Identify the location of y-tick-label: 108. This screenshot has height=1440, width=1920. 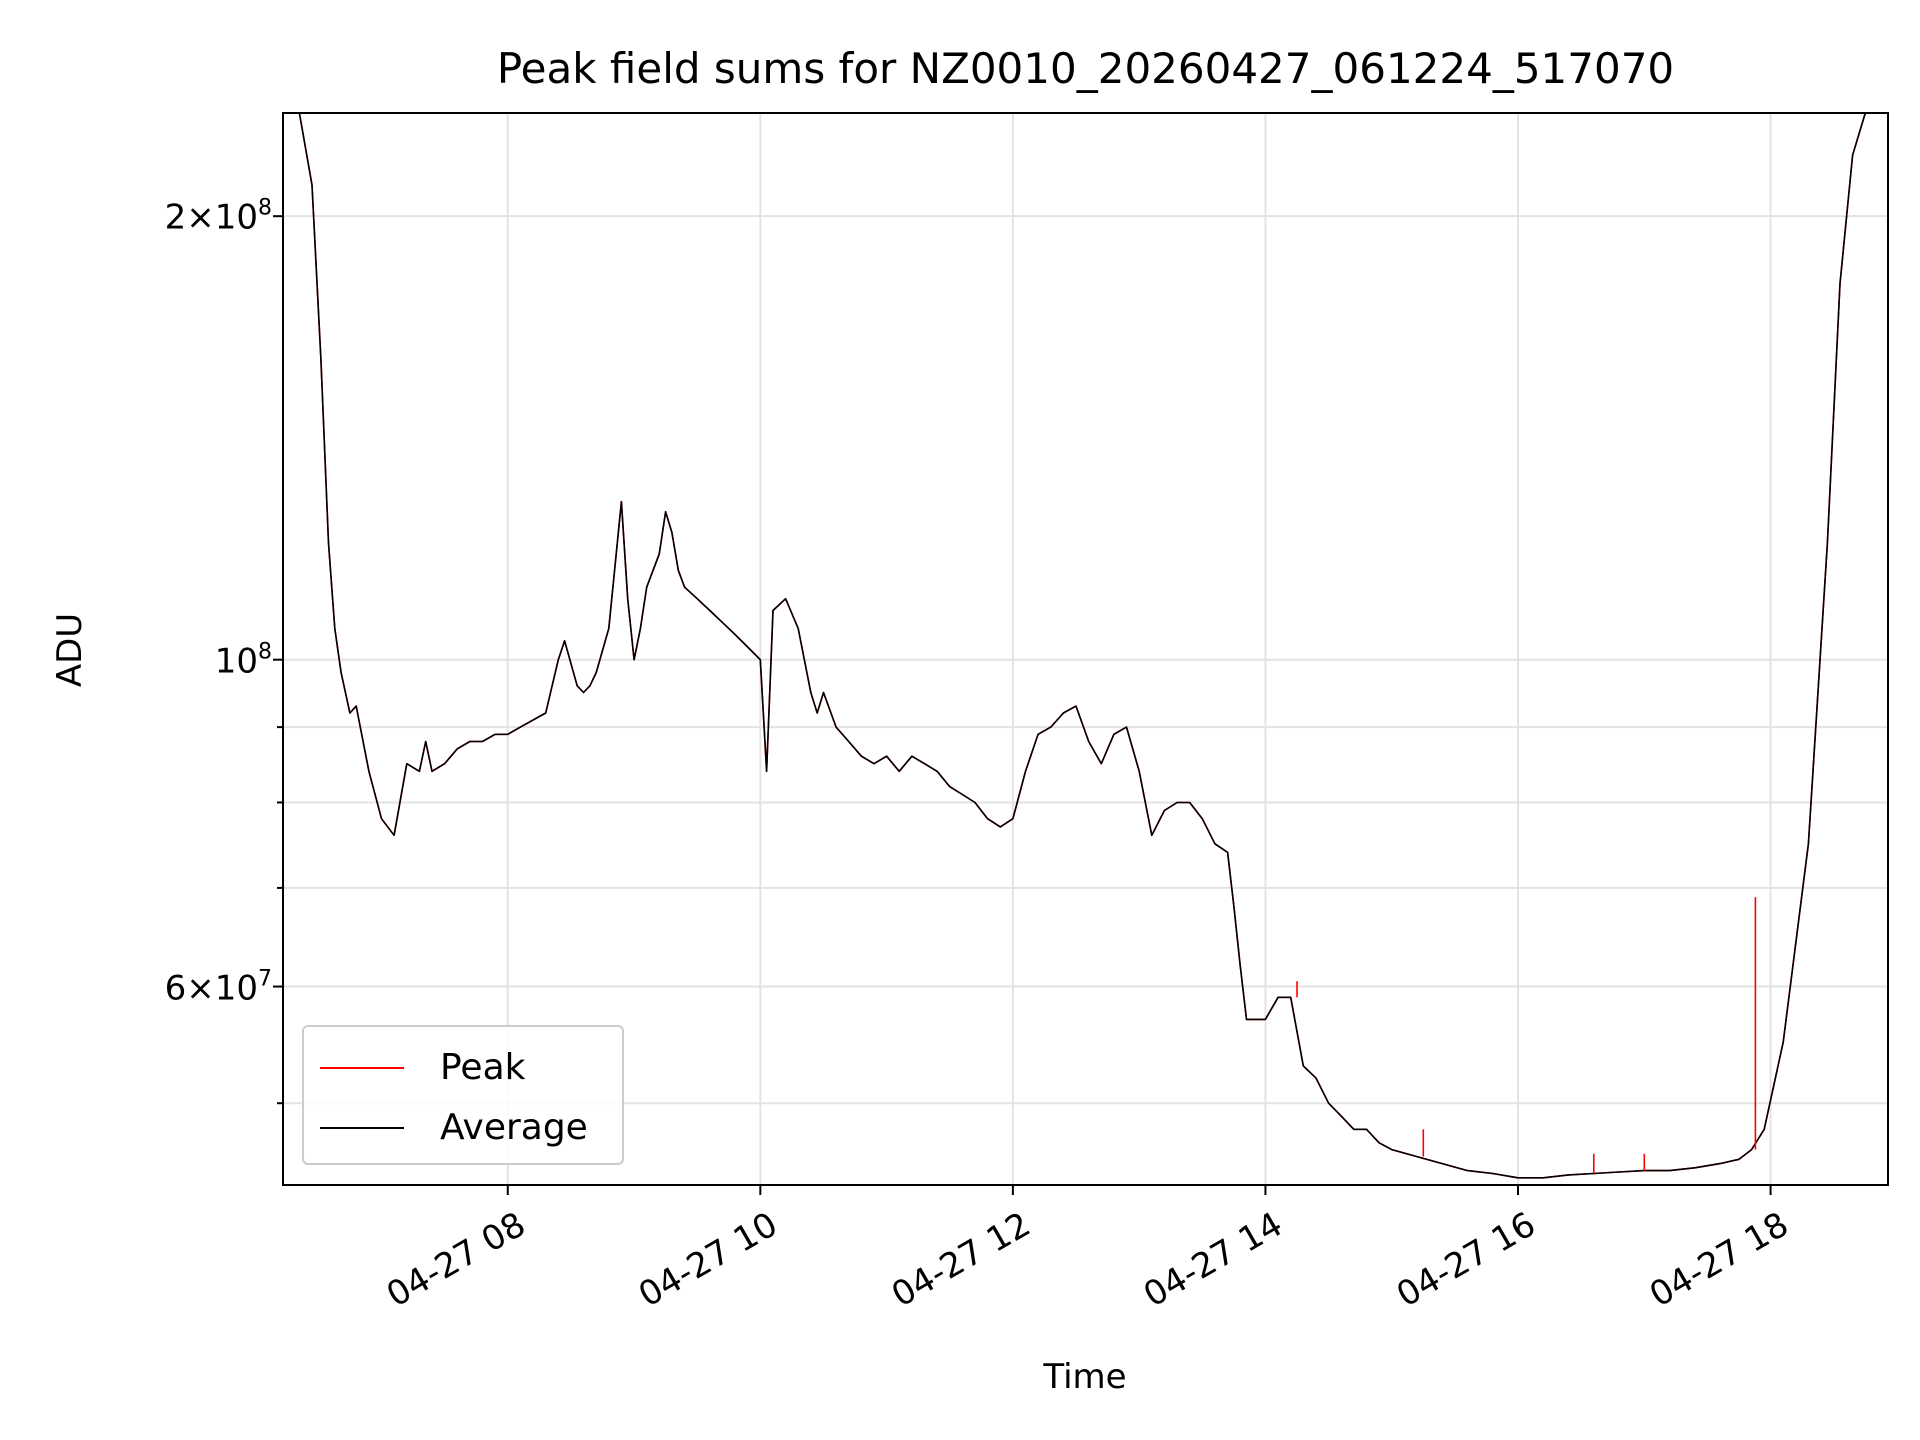
(243, 660).